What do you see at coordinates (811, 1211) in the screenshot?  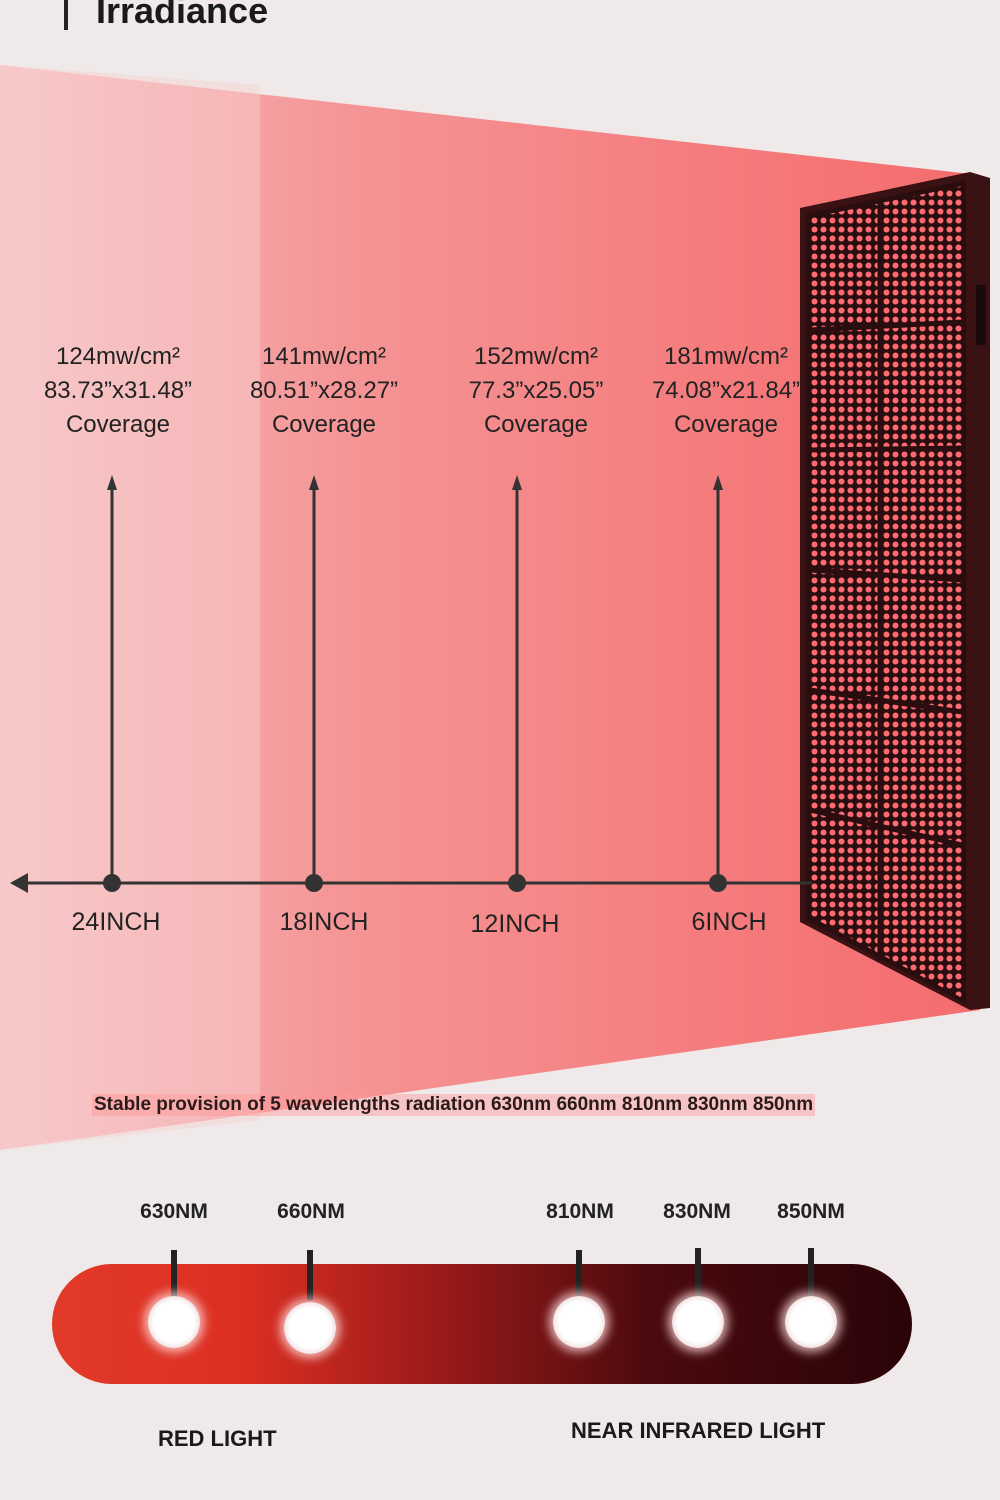 I see `wavelength-label-850: 850NM` at bounding box center [811, 1211].